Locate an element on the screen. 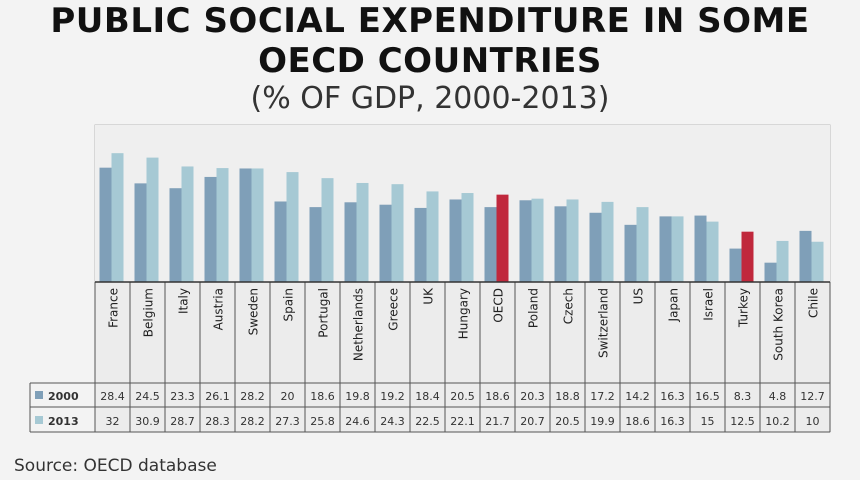  bar-2013-belgium is located at coordinates (152, 219).